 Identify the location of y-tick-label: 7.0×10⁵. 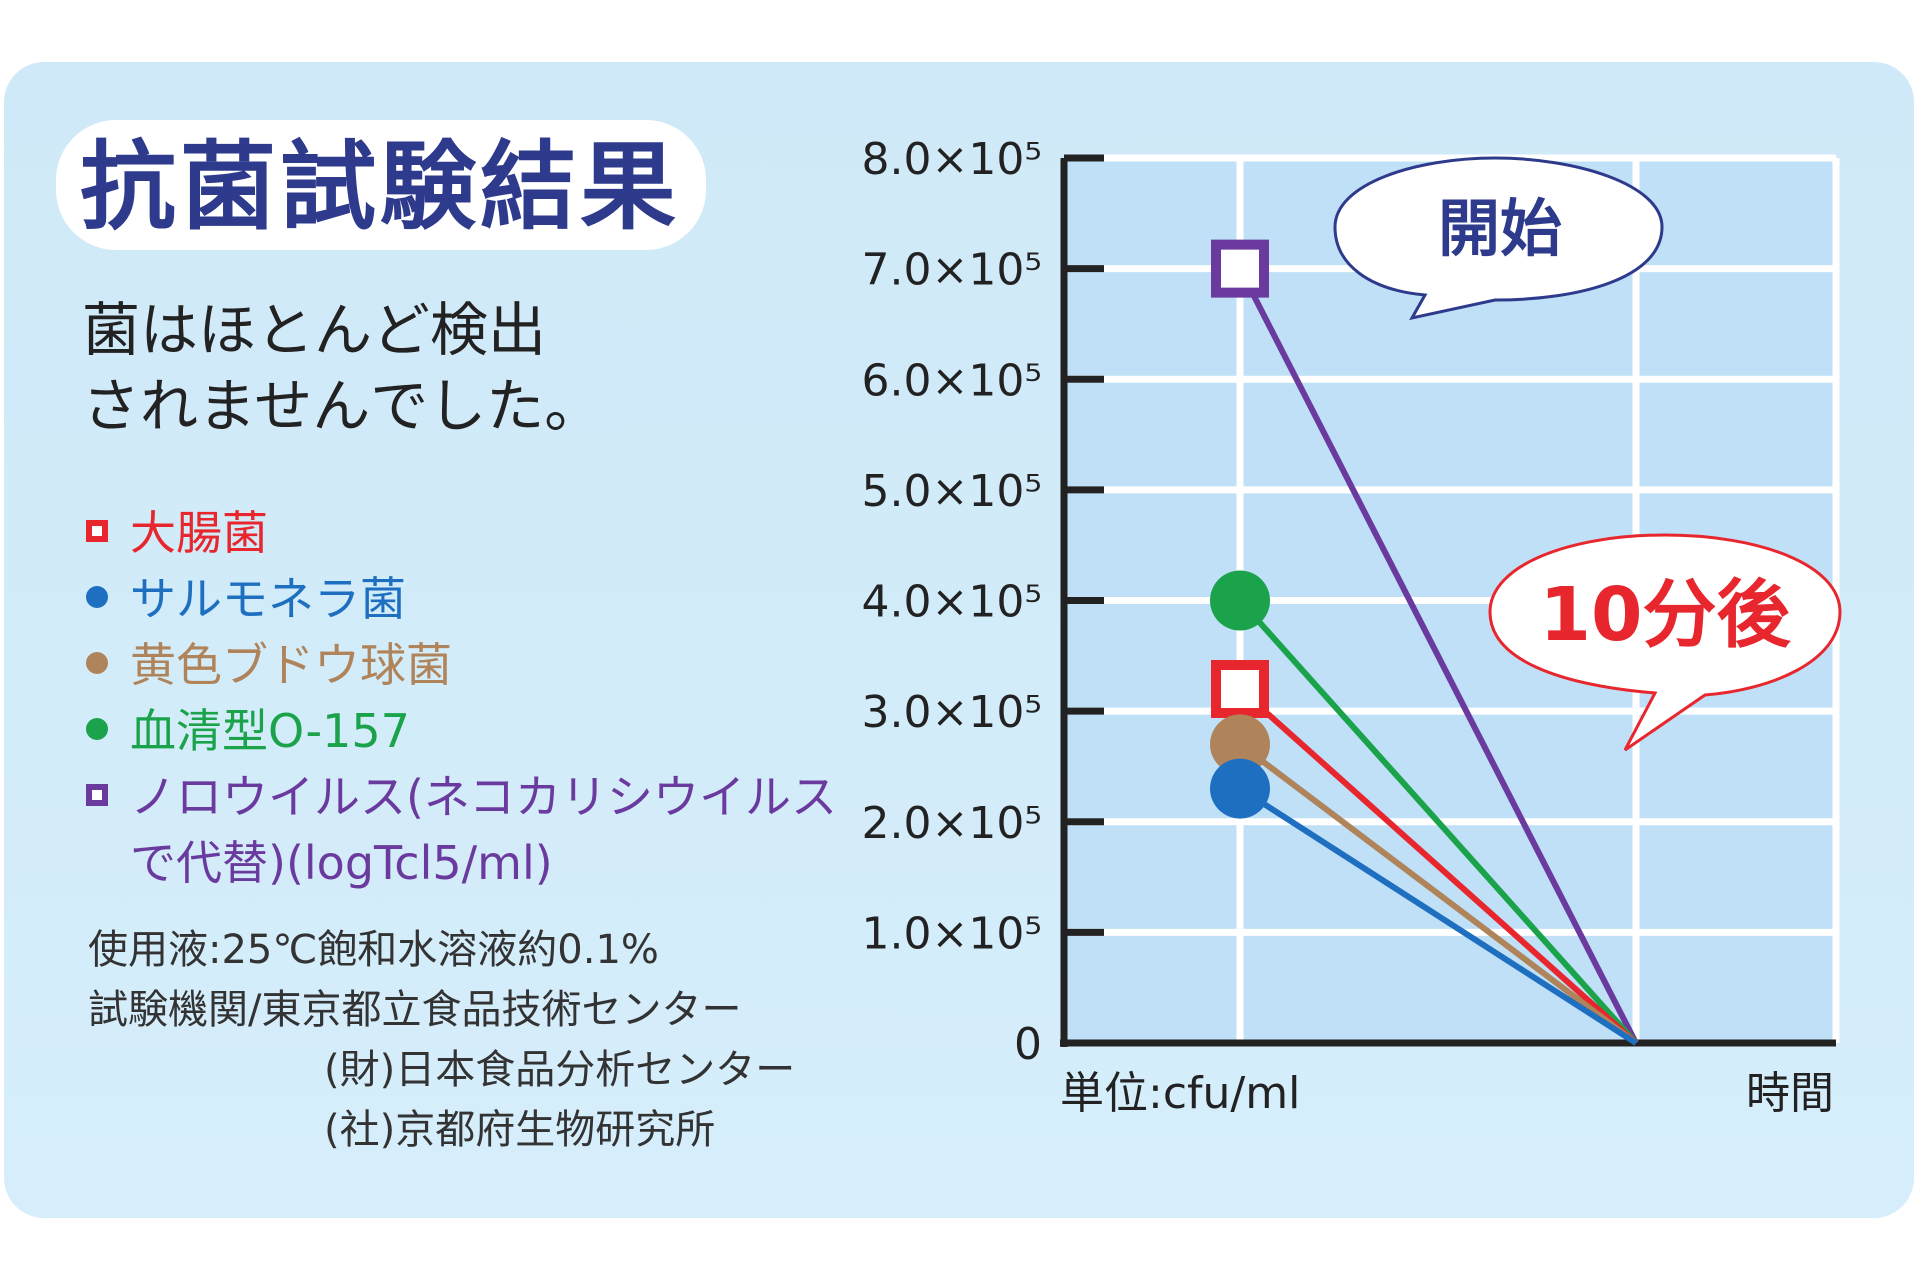
(952, 270).